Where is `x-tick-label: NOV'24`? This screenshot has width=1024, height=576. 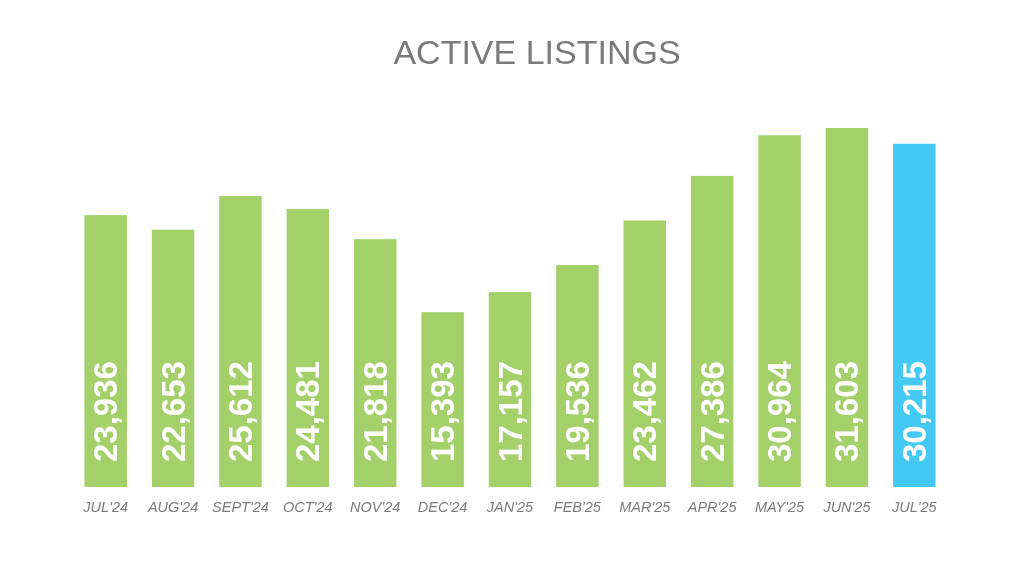
x-tick-label: NOV'24 is located at coordinates (375, 507).